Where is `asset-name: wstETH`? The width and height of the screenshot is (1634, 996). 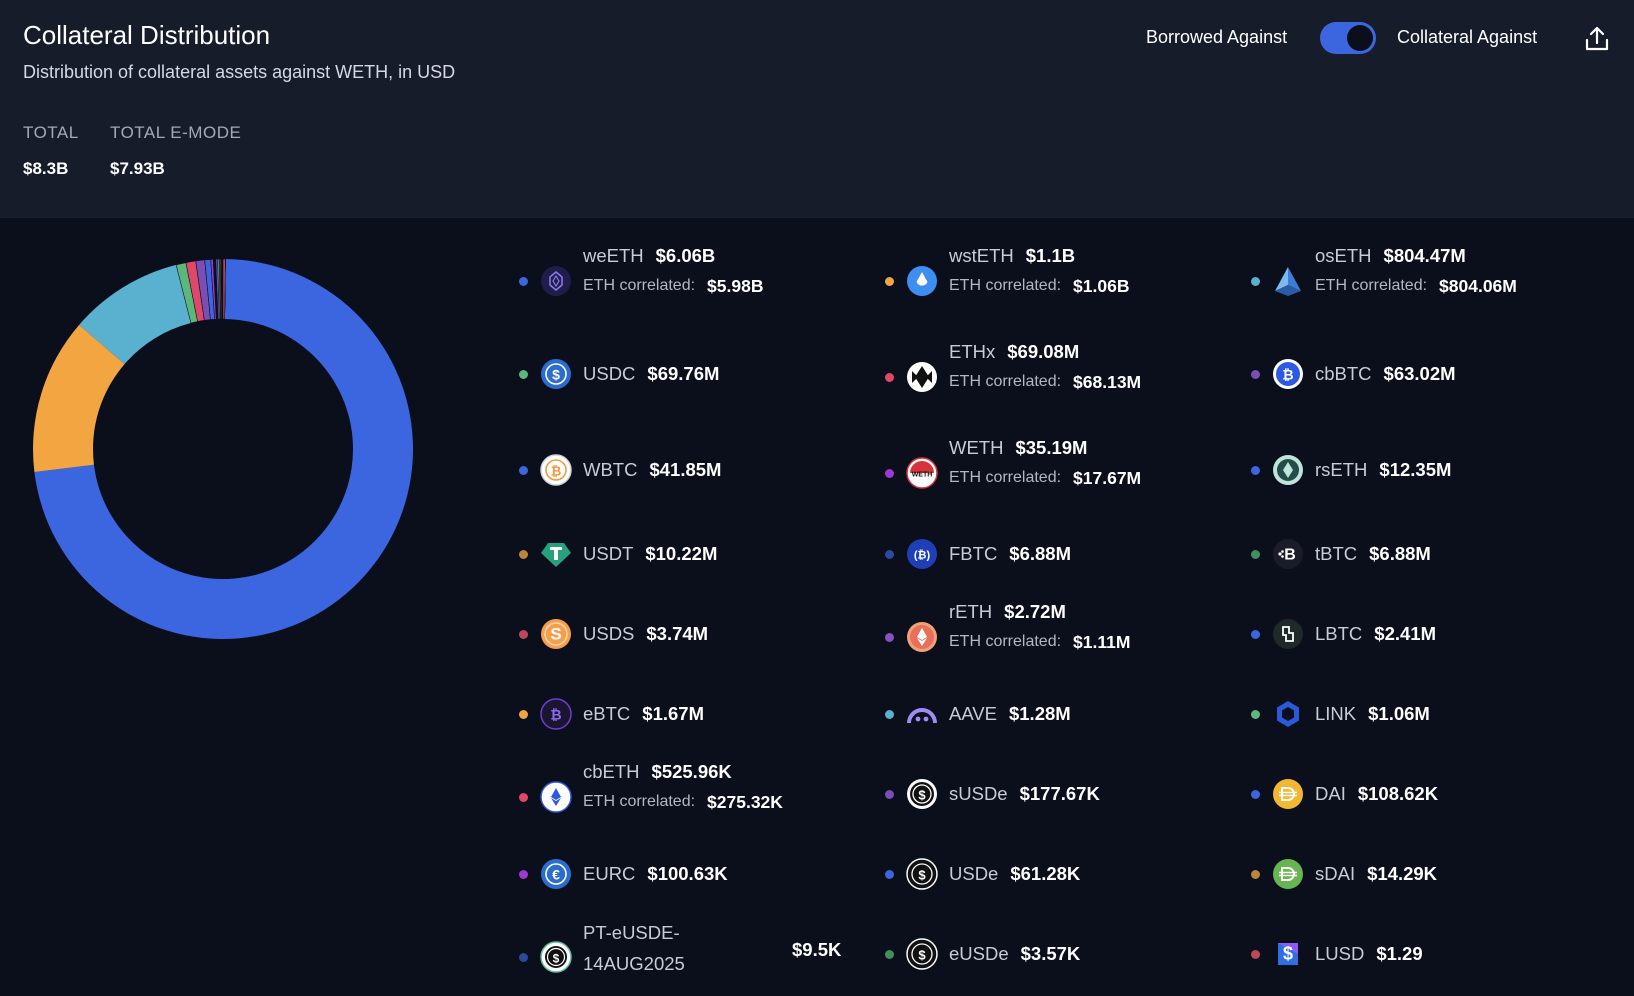 asset-name: wstETH is located at coordinates (981, 255).